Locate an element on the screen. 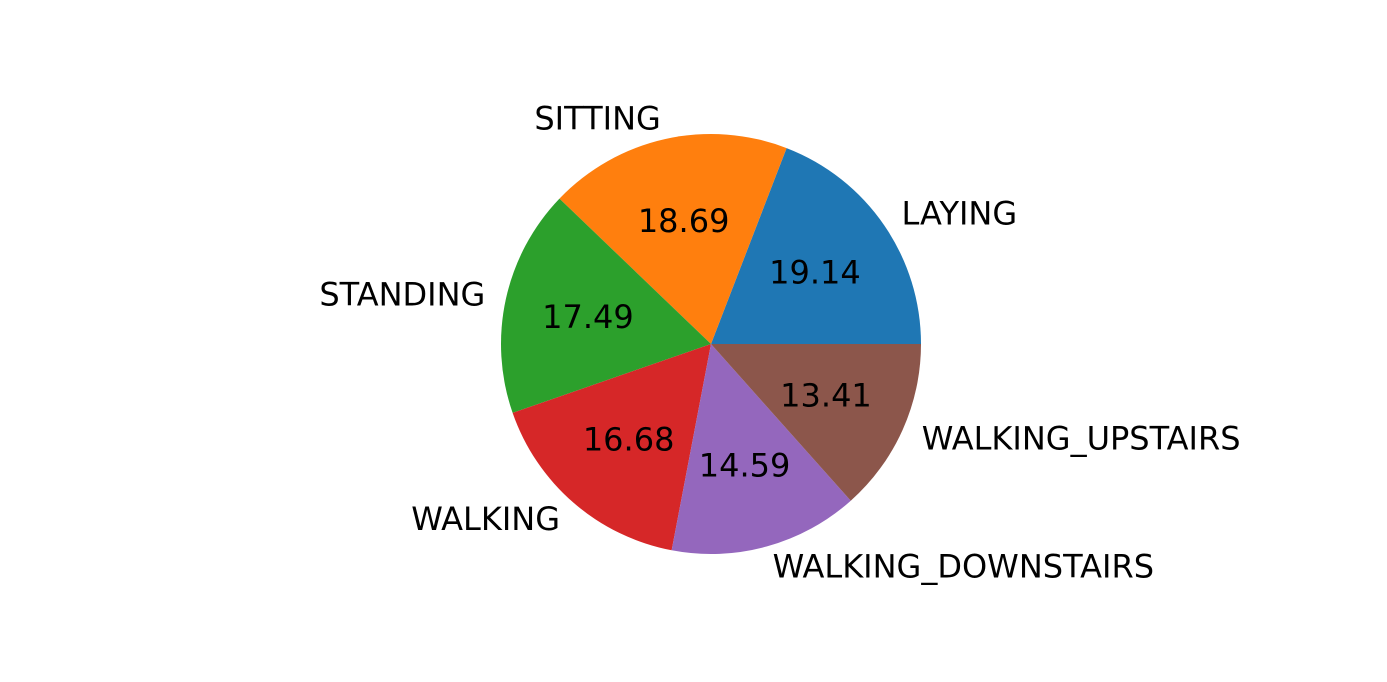 The width and height of the screenshot is (1387, 682). category-label-walking-upstairs: WALKING_UPSTAIRS is located at coordinates (1081, 438).